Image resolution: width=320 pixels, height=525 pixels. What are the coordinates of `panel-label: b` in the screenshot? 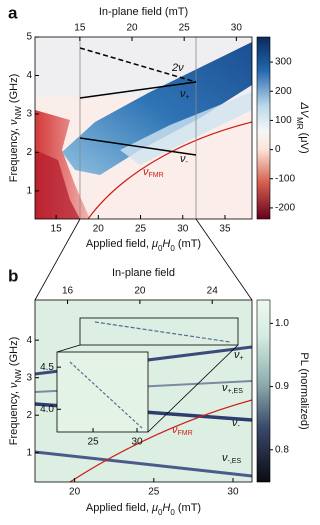 It's located at (13, 275).